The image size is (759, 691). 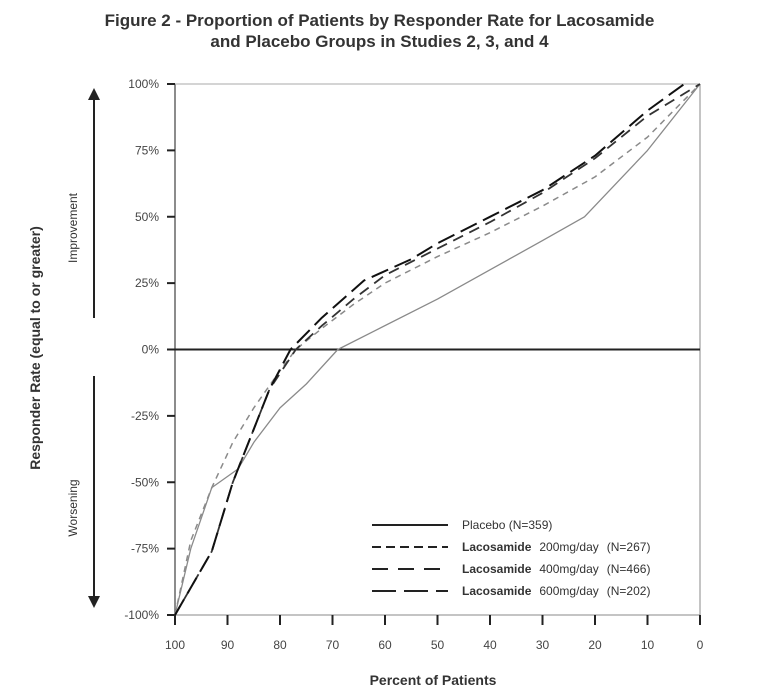 I want to click on legend-n: (N=267), so click(x=629, y=547).